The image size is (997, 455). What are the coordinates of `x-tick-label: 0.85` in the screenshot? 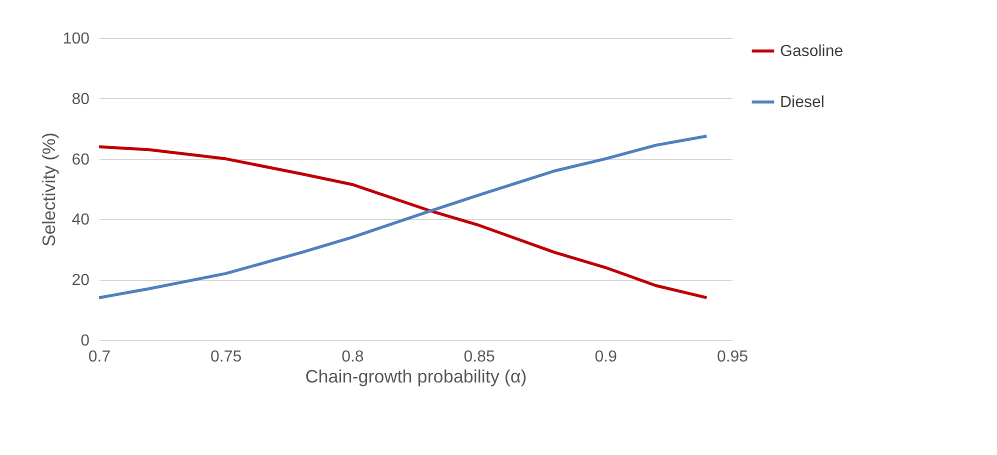 It's located at (479, 357).